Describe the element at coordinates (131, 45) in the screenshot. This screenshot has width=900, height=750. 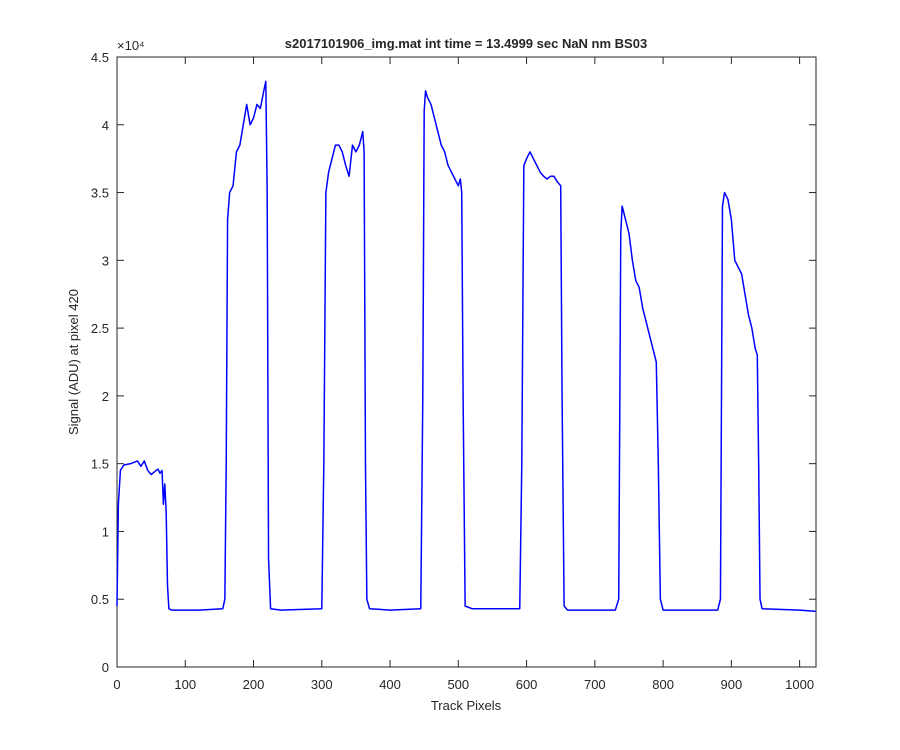
I see `y-exponent: ×10⁴` at that location.